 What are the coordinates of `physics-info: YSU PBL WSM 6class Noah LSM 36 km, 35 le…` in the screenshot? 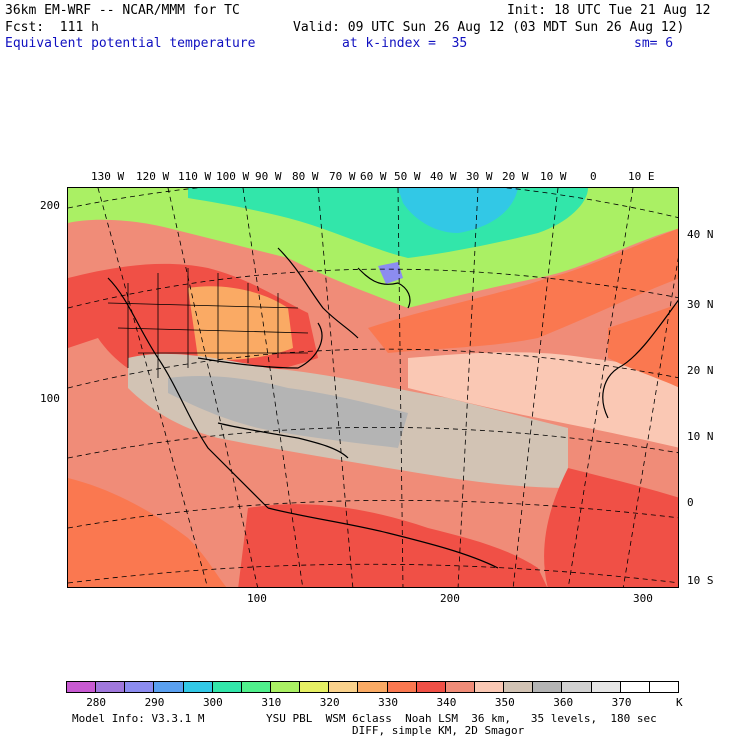 It's located at (461, 718).